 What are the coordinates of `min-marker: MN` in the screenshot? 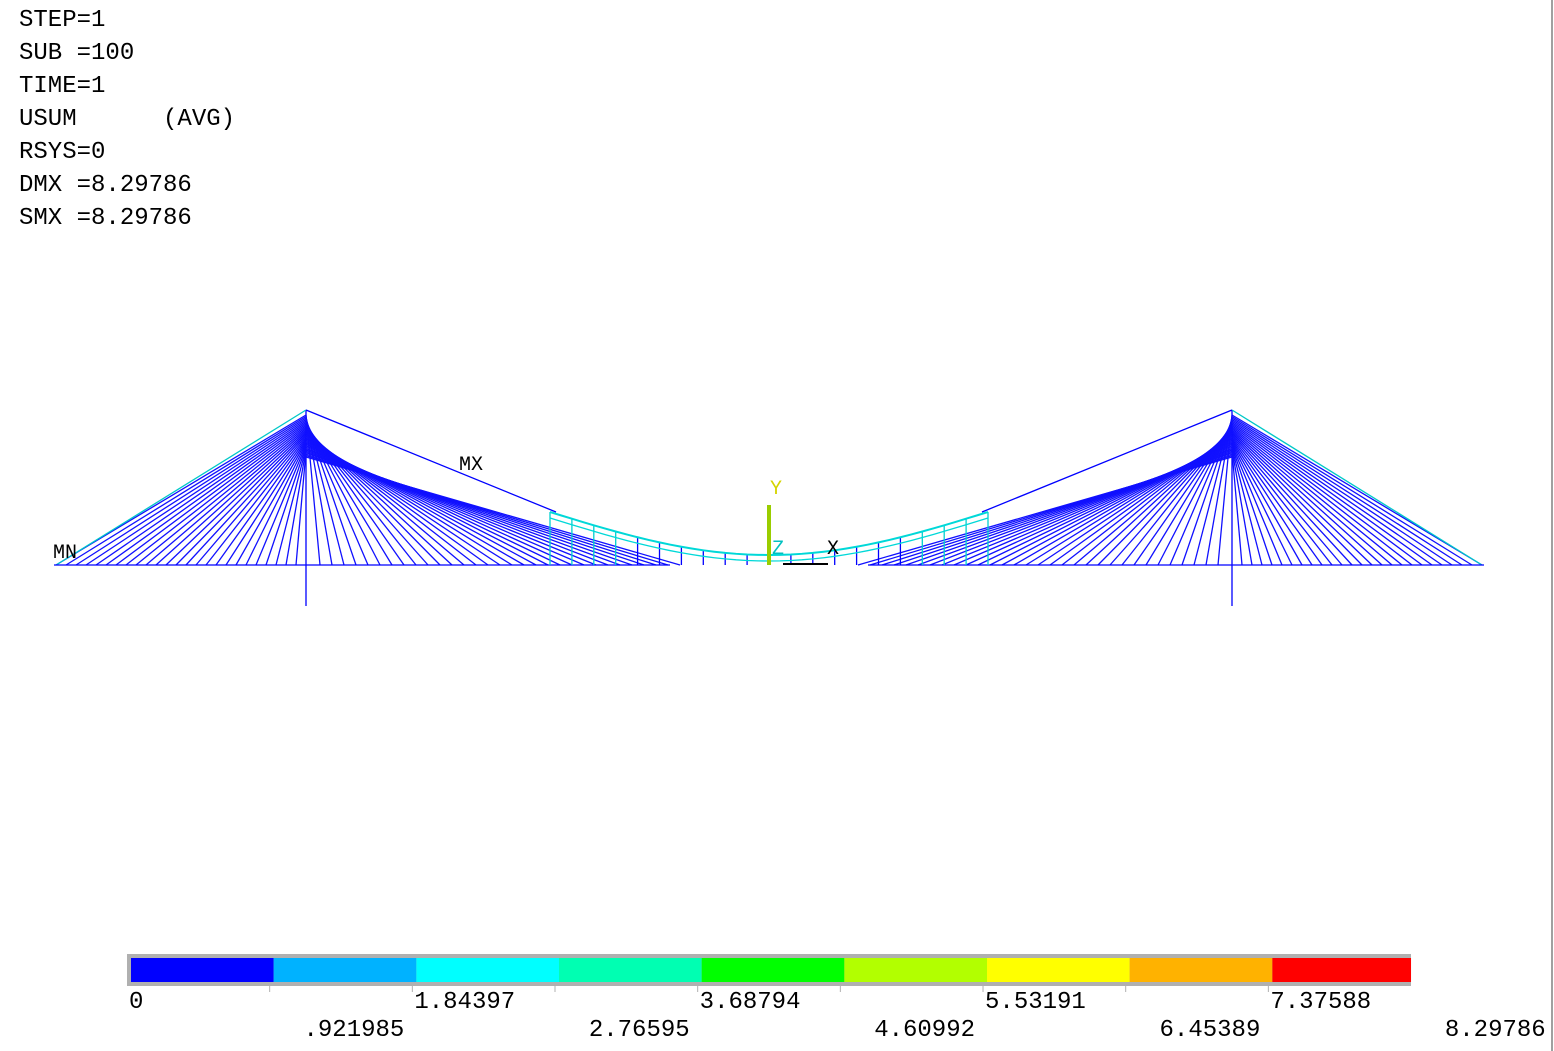 It's located at (65, 553).